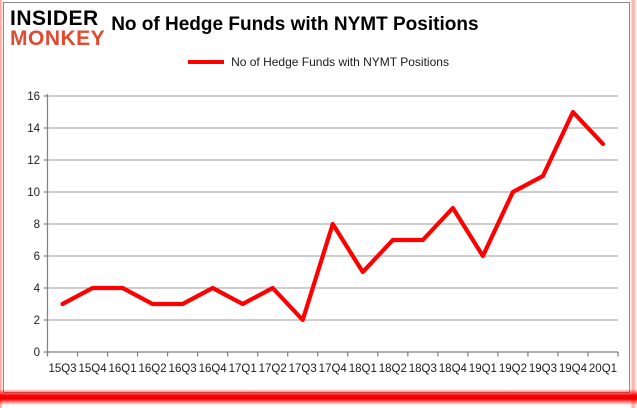  I want to click on x-tick-label: 17Q1, so click(243, 369).